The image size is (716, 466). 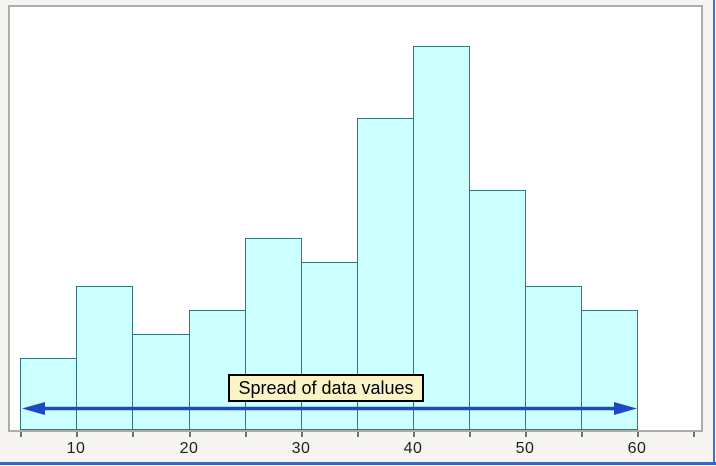 I want to click on spread-arrow-right-head, so click(x=625, y=408).